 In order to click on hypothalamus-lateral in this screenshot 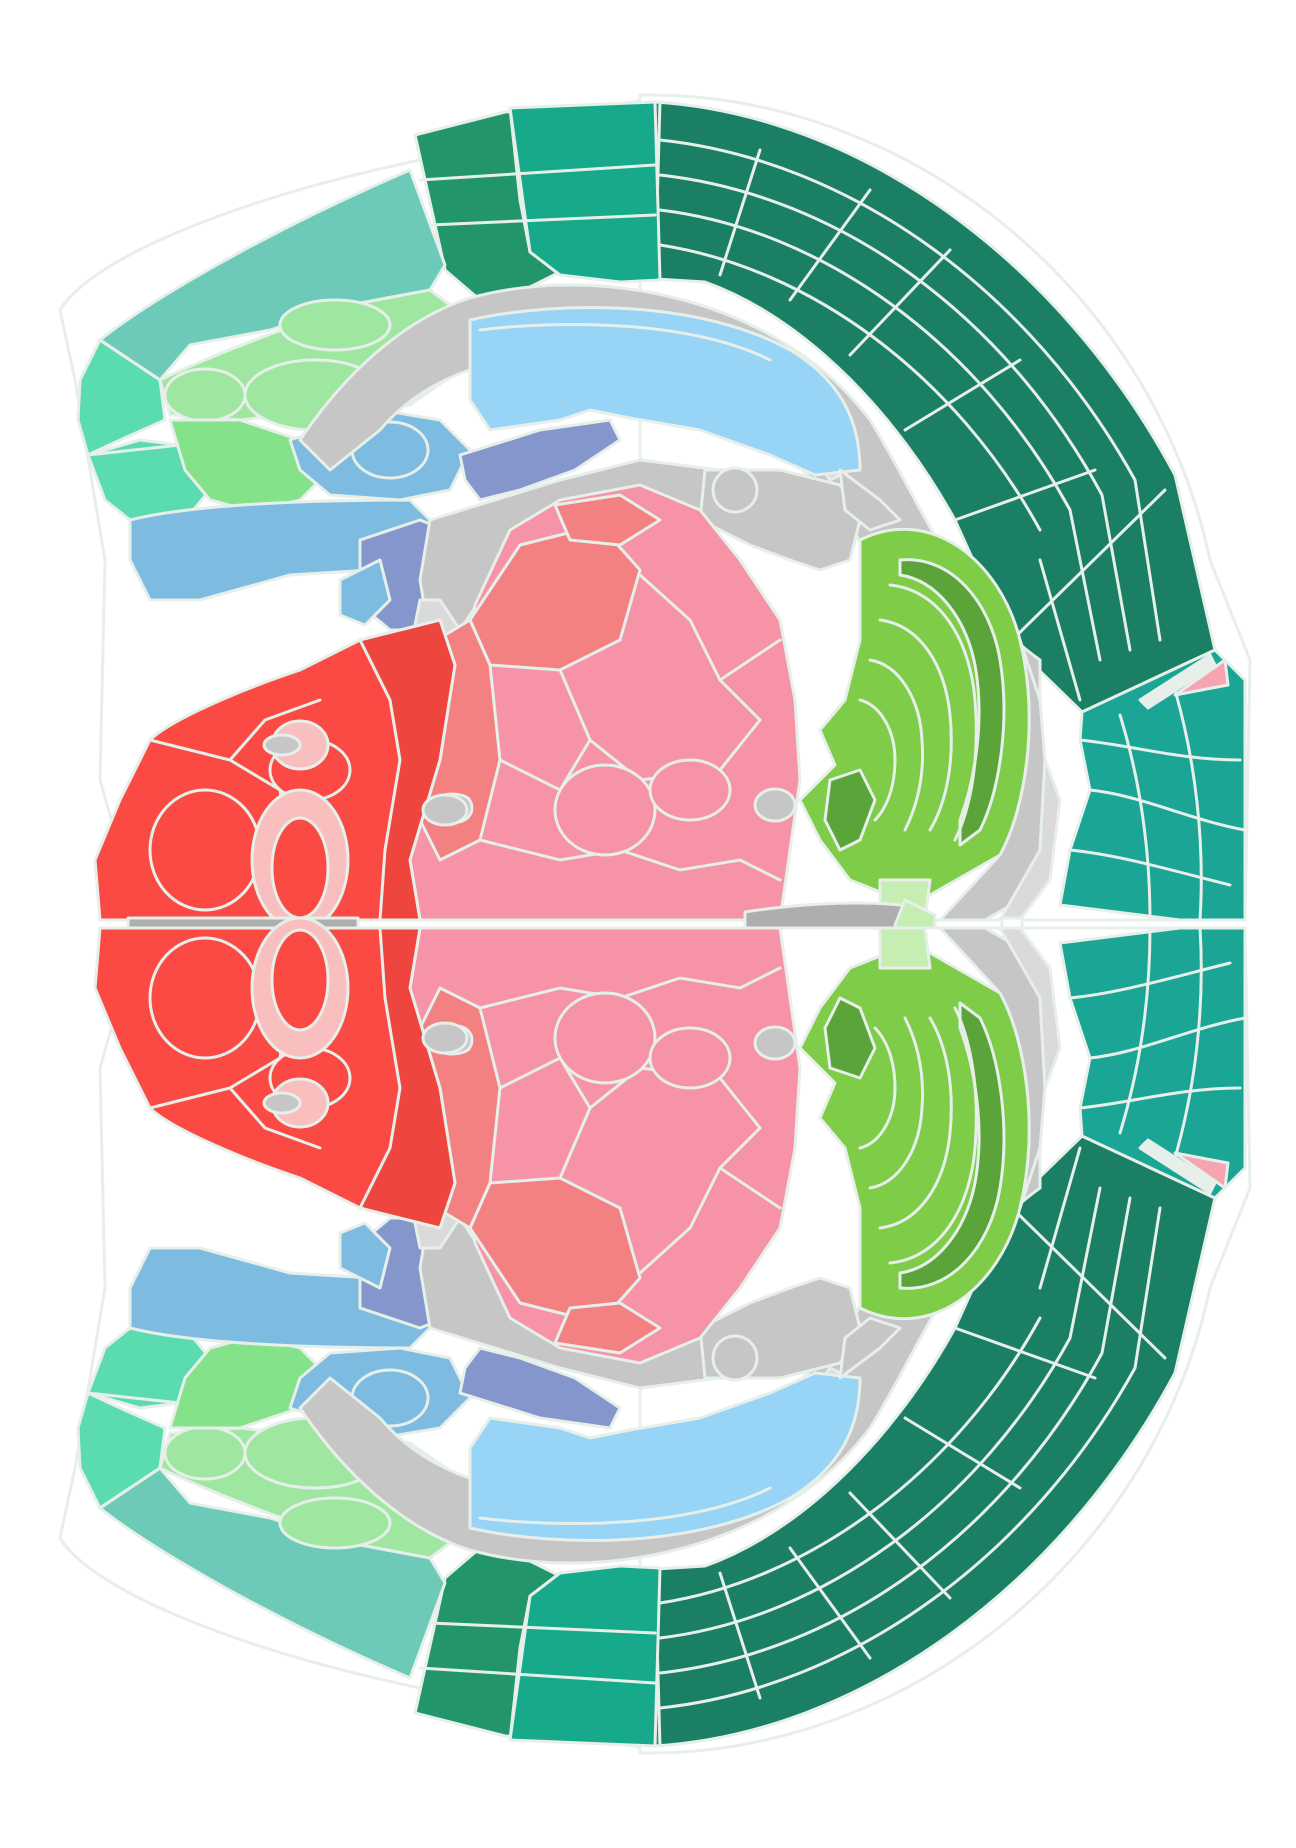, I will do `click(407, 770)`.